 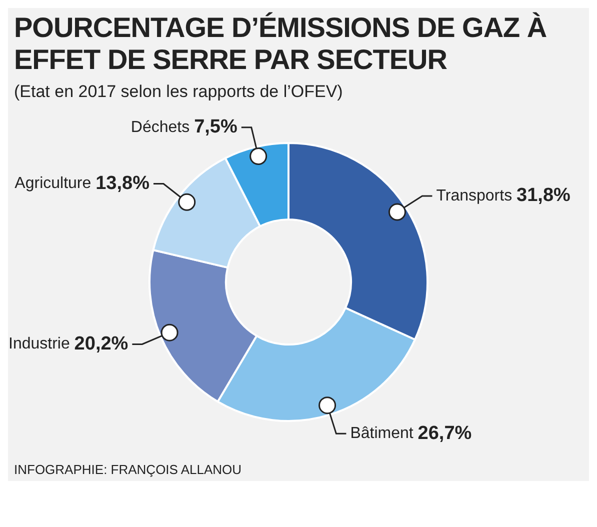 What do you see at coordinates (280, 43) in the screenshot?
I see `chart-title: POURCENTAGE D’ÉMISSIONS DE GAZ À EFFET DE SERRE PAR SECTEUR` at bounding box center [280, 43].